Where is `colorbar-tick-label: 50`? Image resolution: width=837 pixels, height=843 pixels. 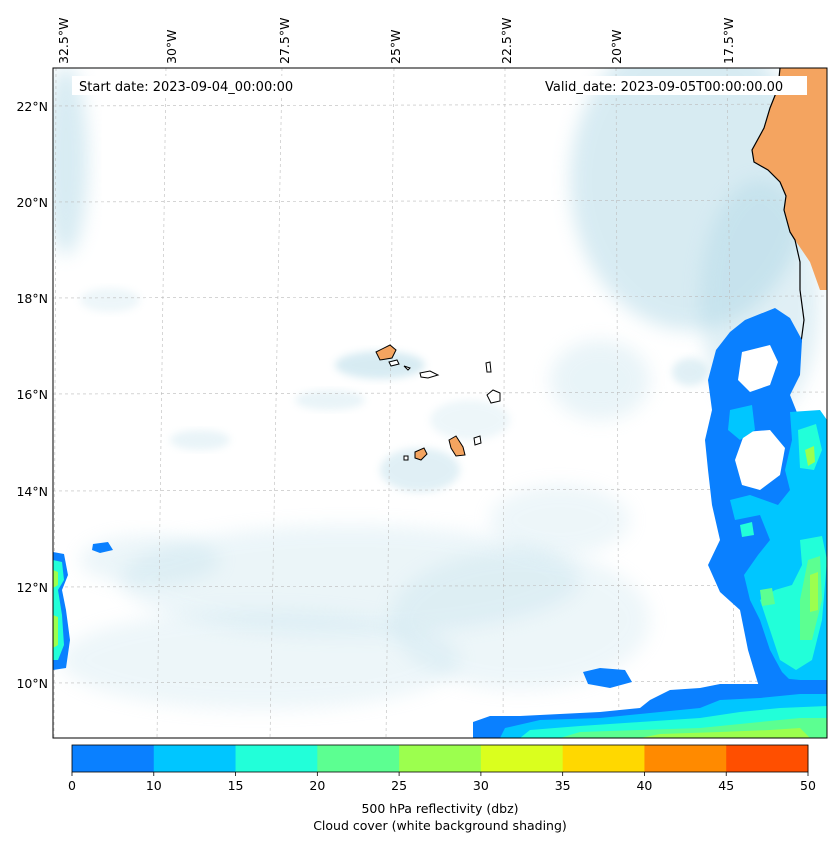
colorbar-tick-label: 50 is located at coordinates (808, 785).